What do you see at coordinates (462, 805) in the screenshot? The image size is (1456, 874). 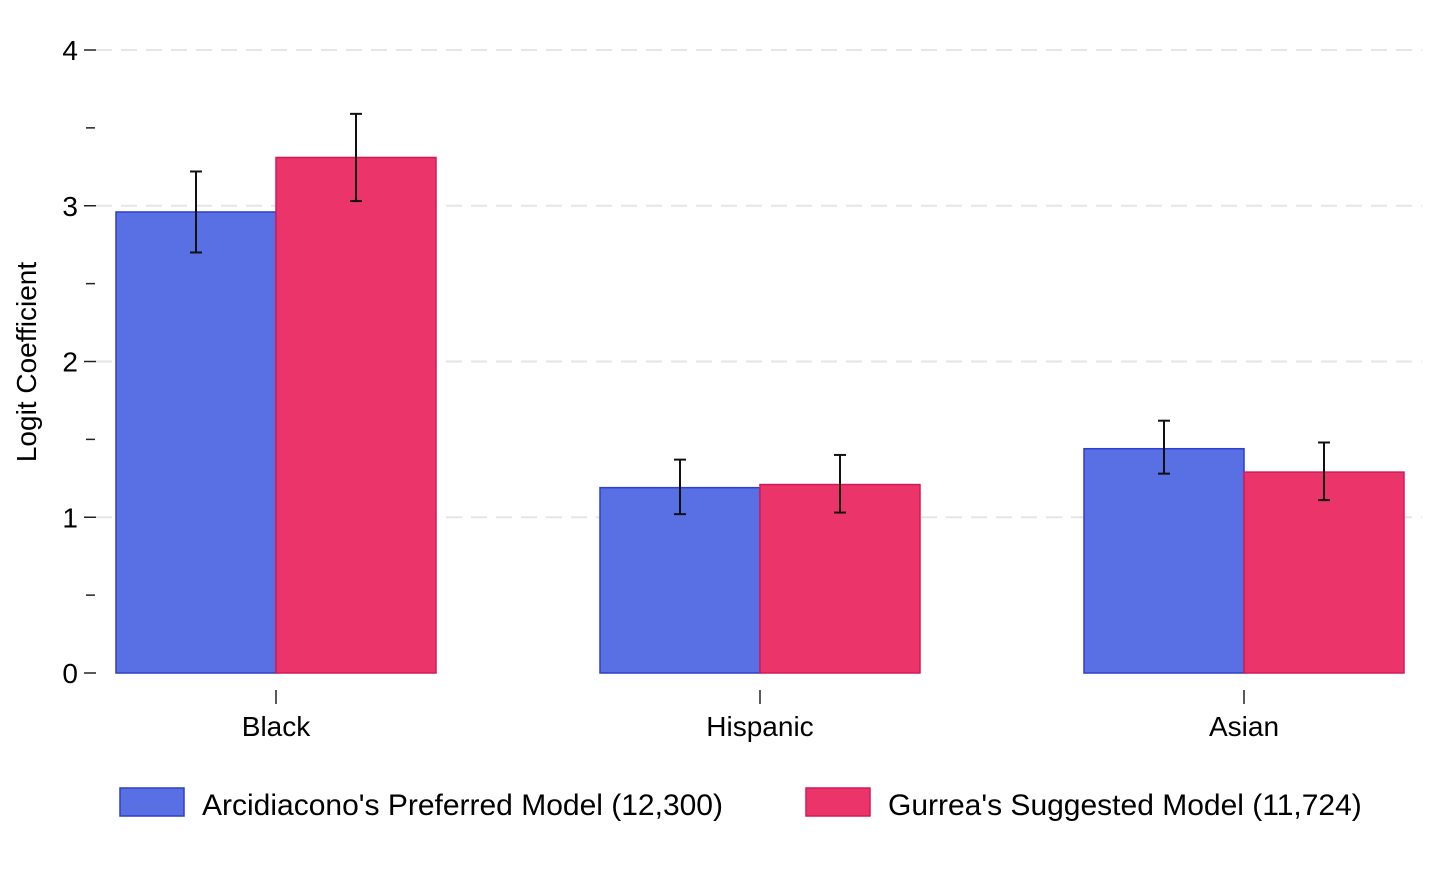 I see `legend-label-series-1: Arcidiacono's Preferred Model (12,300)` at bounding box center [462, 805].